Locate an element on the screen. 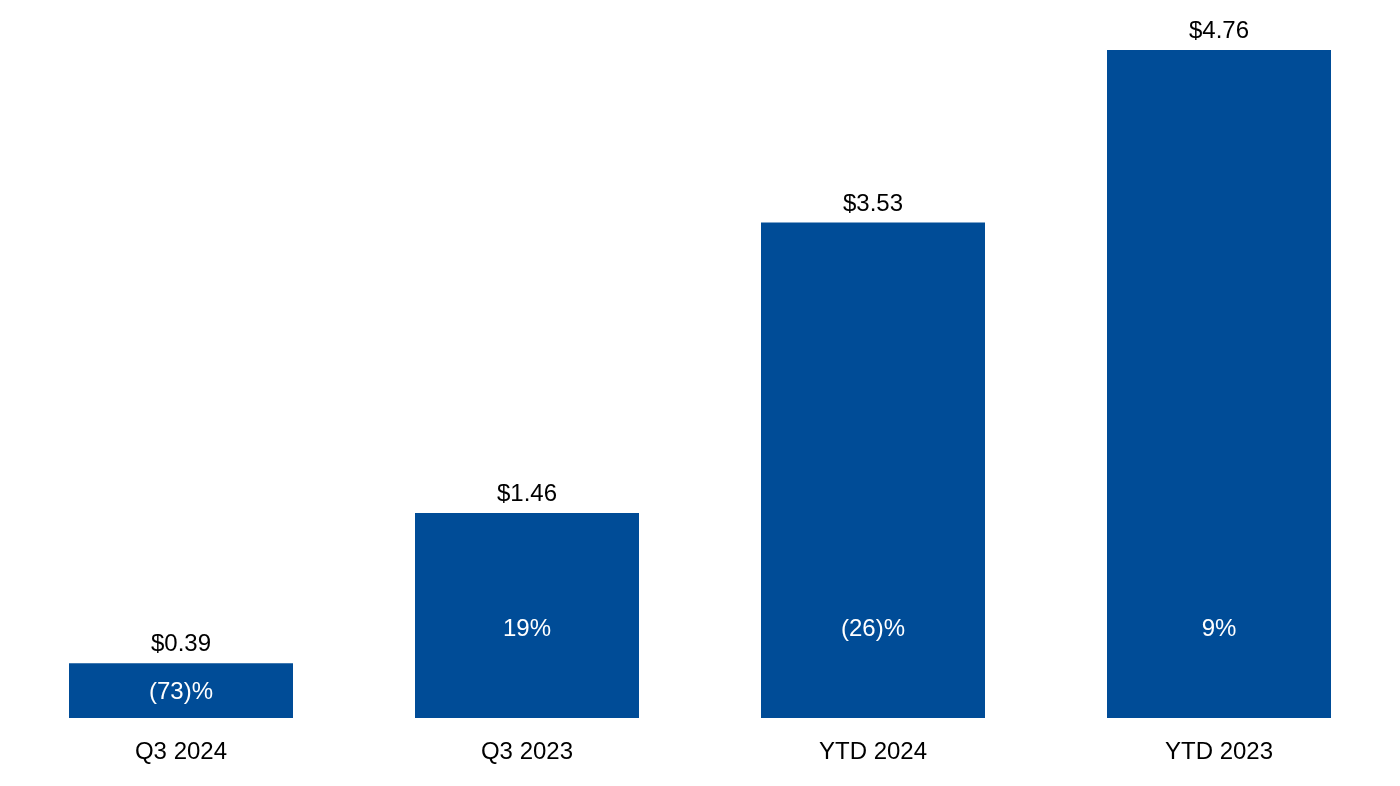  x-tick-label: Q3 2023 is located at coordinates (527, 751).